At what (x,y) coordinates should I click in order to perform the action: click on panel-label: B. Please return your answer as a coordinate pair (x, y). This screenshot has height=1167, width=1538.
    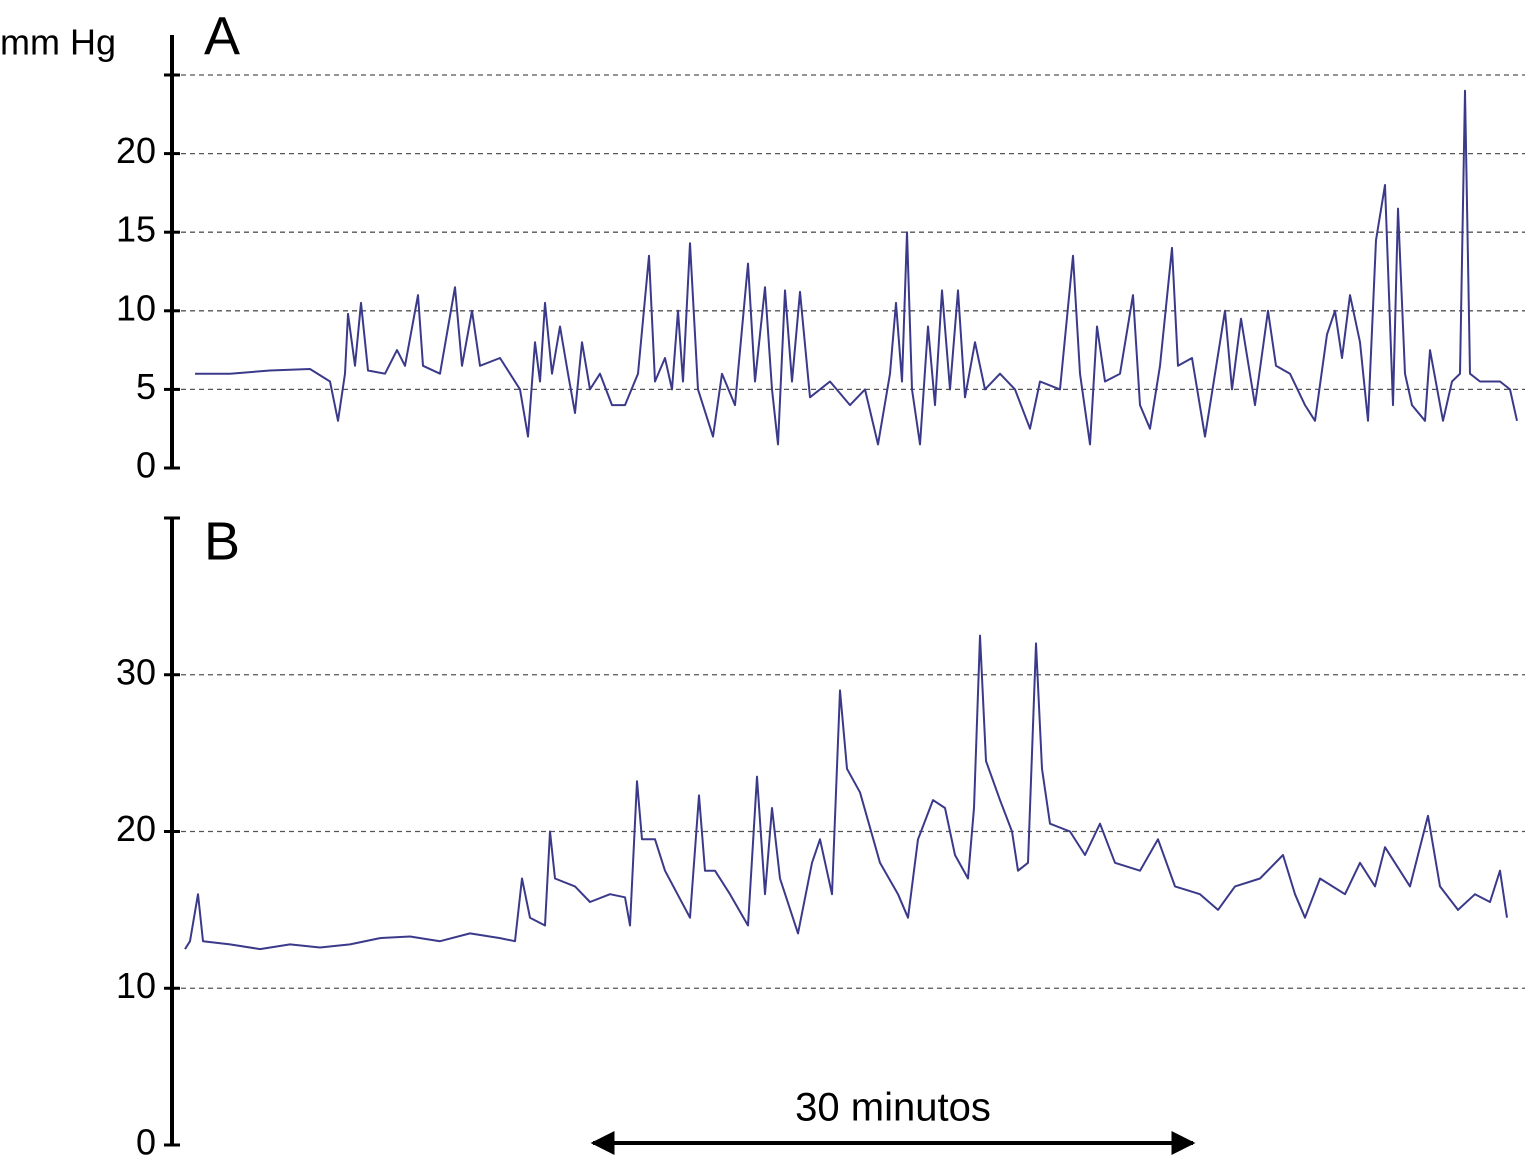
    Looking at the image, I should click on (222, 541).